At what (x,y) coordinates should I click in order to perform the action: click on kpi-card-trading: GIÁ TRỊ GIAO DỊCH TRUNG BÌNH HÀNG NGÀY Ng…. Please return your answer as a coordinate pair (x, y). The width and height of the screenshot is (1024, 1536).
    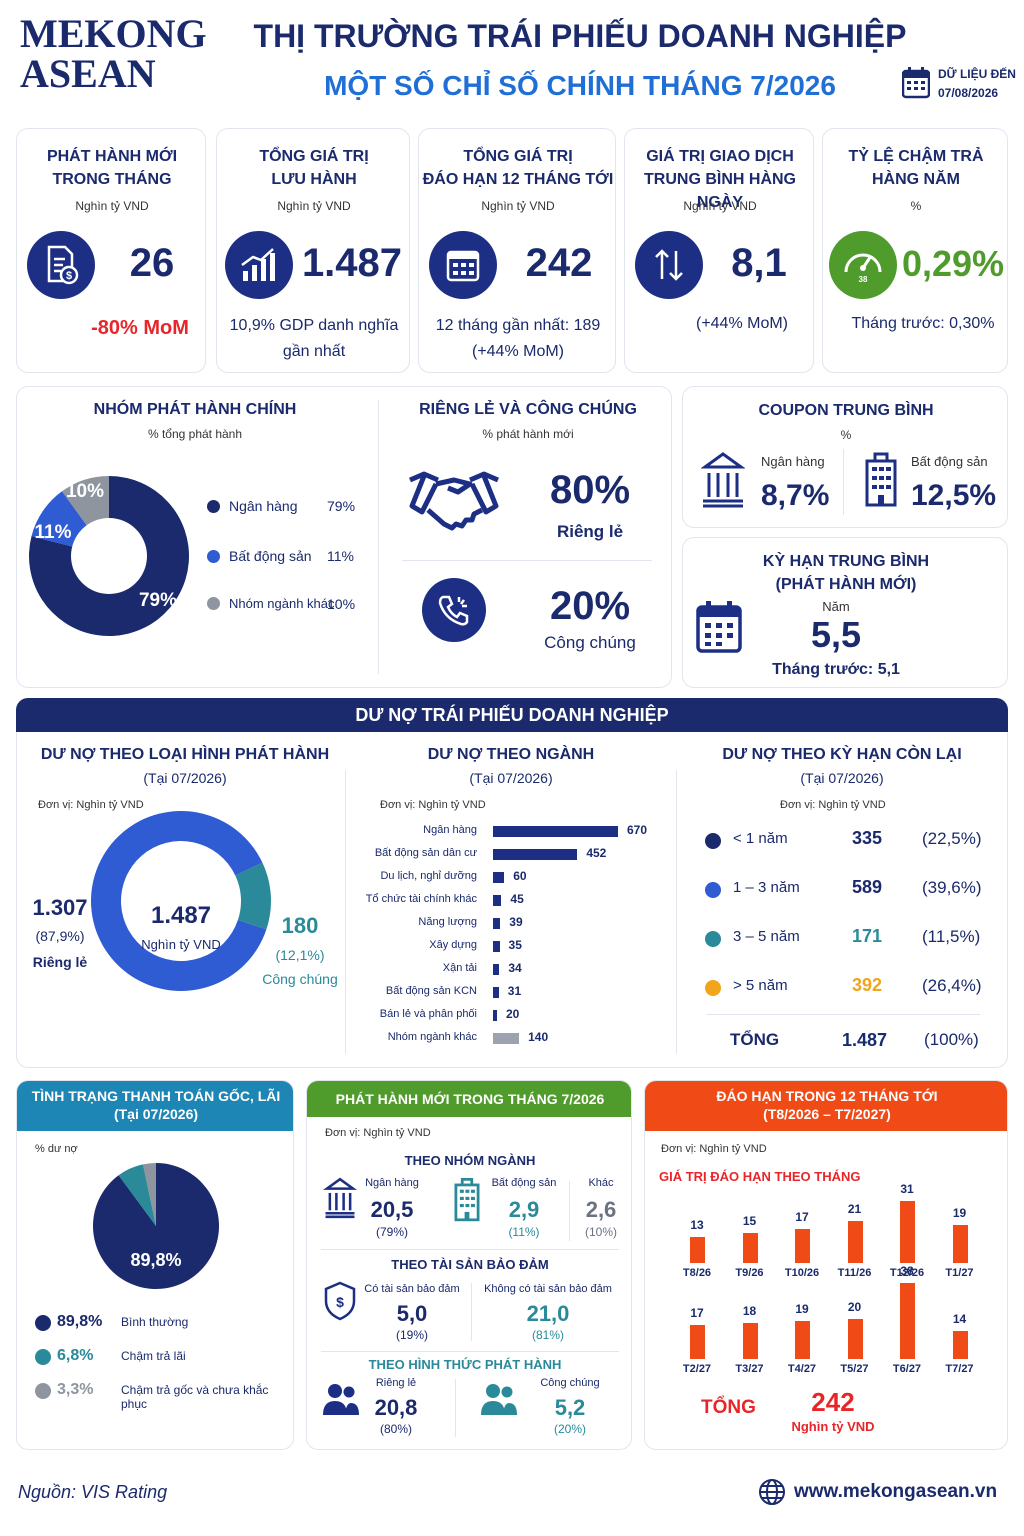
    Looking at the image, I should click on (719, 250).